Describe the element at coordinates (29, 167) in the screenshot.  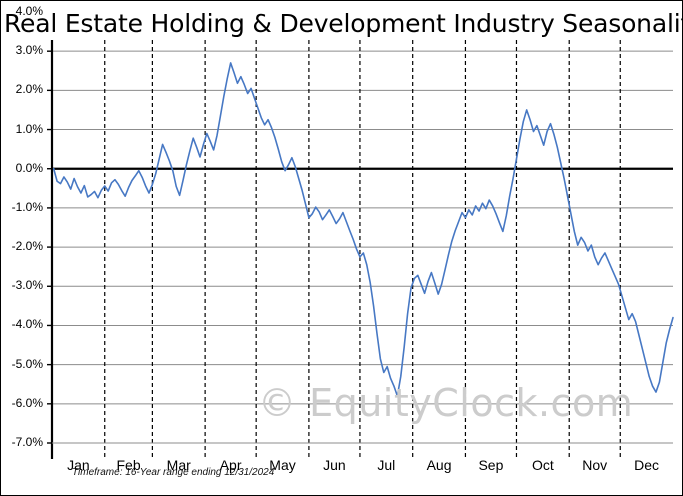
I see `y-tick-label: 0.0%` at that location.